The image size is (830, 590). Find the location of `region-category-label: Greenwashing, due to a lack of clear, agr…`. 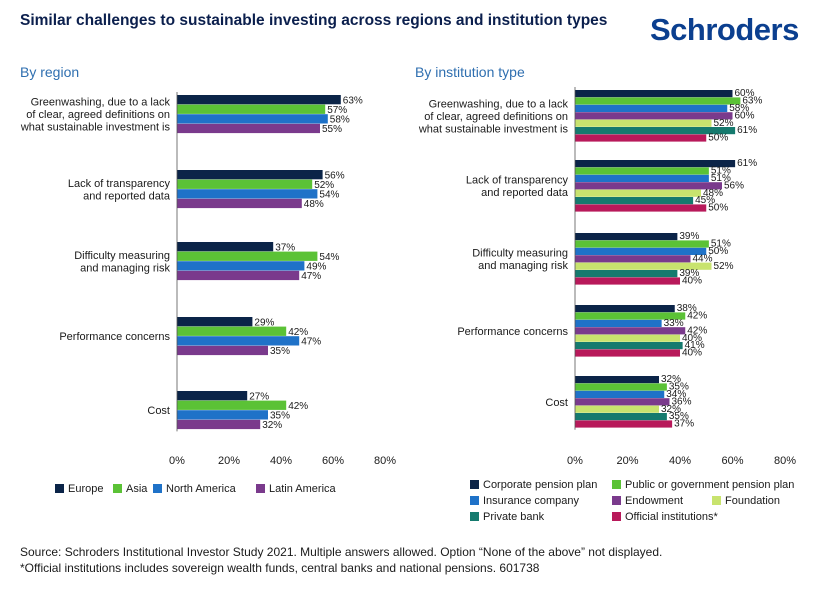

region-category-label: Greenwashing, due to a lack of clear, agr… is located at coordinates (95, 115).